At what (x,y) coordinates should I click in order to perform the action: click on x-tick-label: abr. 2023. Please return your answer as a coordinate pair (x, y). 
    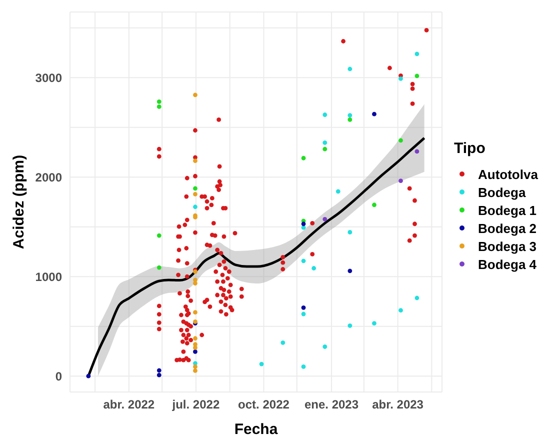
    Looking at the image, I should click on (398, 405).